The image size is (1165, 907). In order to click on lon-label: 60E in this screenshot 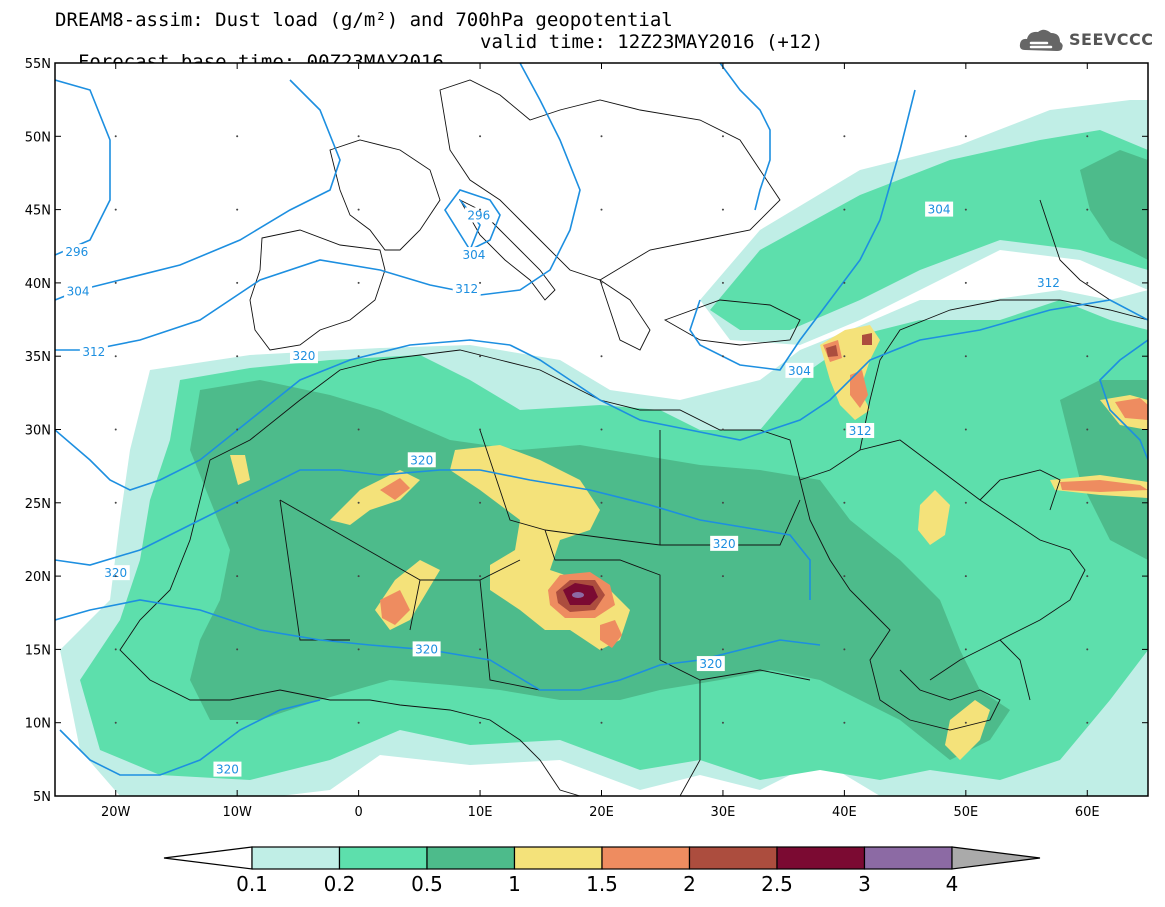, I will do `click(1087, 812)`.